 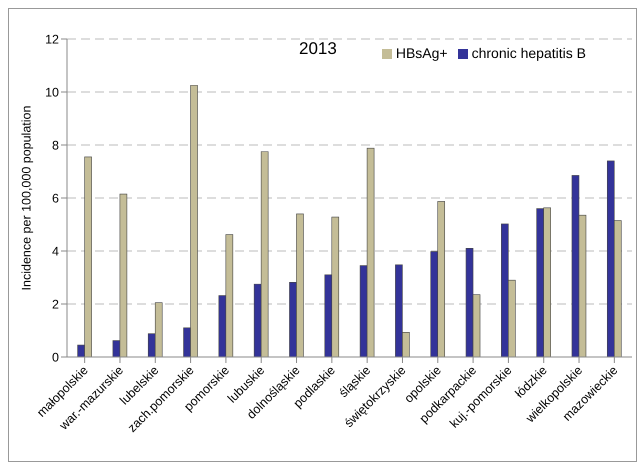 I want to click on chart-title: 2013, so click(x=318, y=49).